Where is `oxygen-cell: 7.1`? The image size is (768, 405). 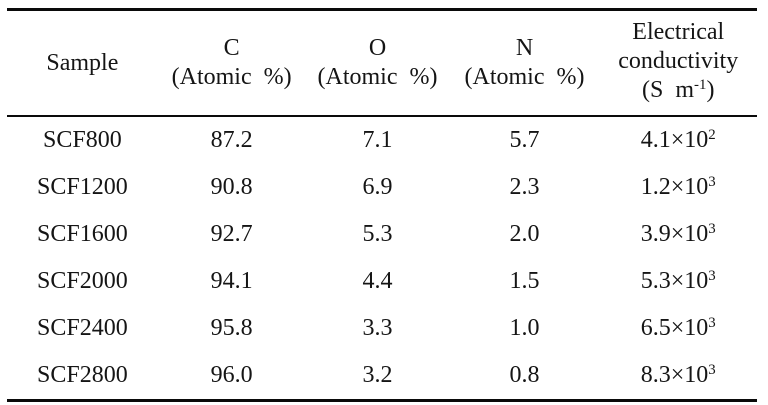
oxygen-cell: 7.1 is located at coordinates (377, 140).